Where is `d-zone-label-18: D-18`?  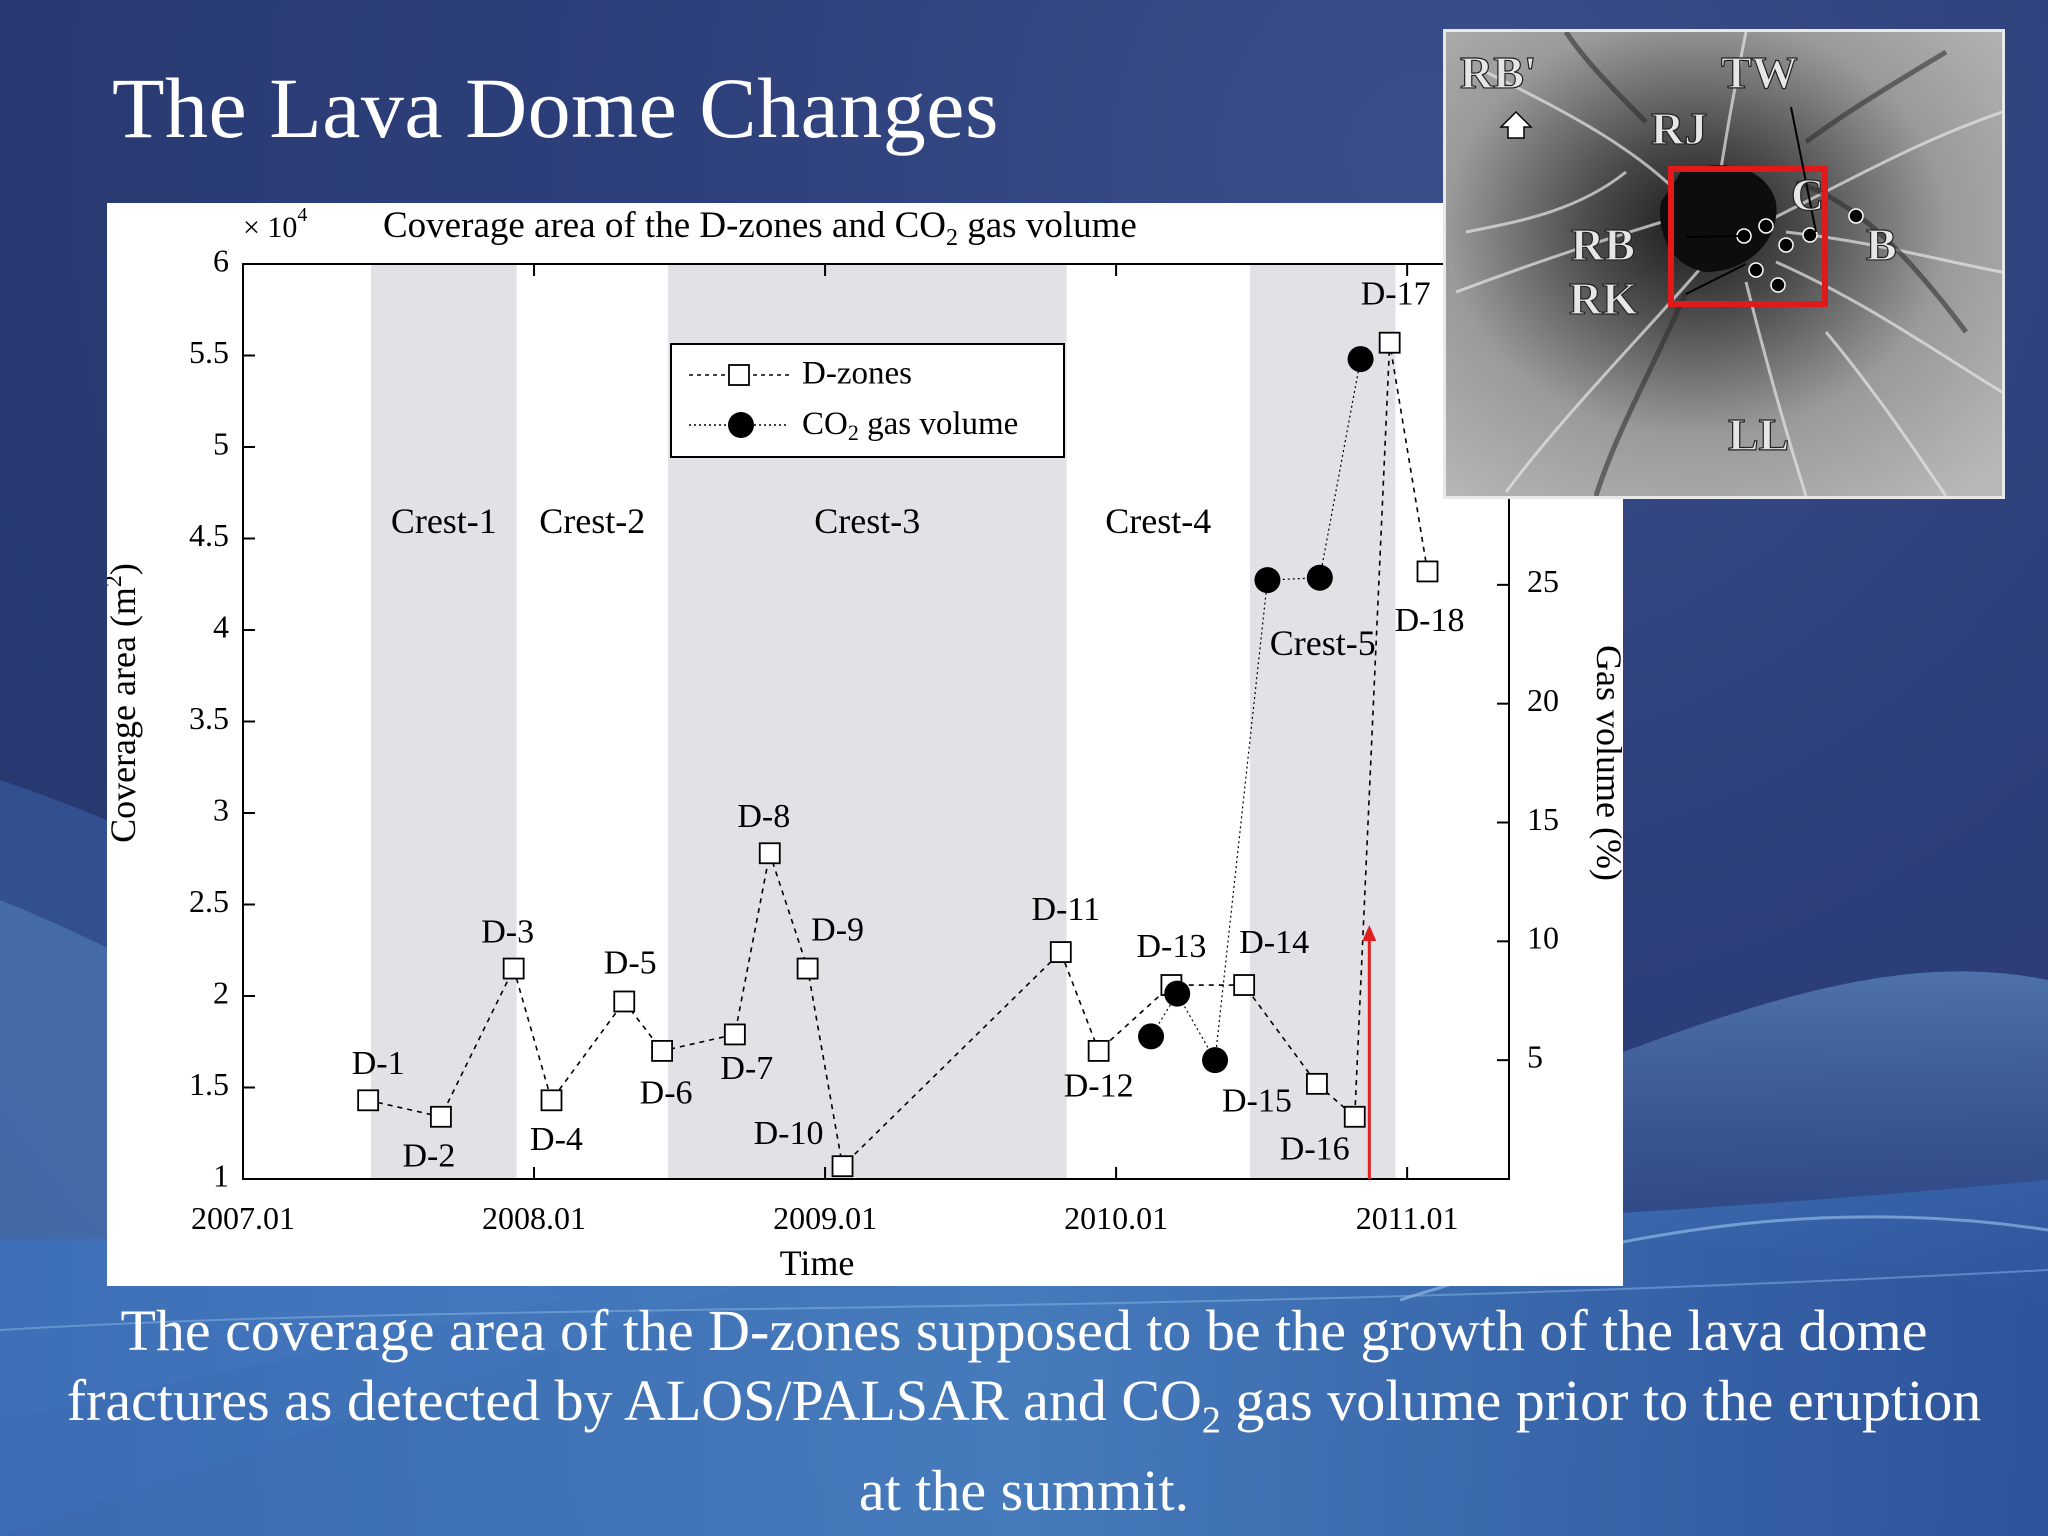
d-zone-label-18: D-18 is located at coordinates (1430, 620).